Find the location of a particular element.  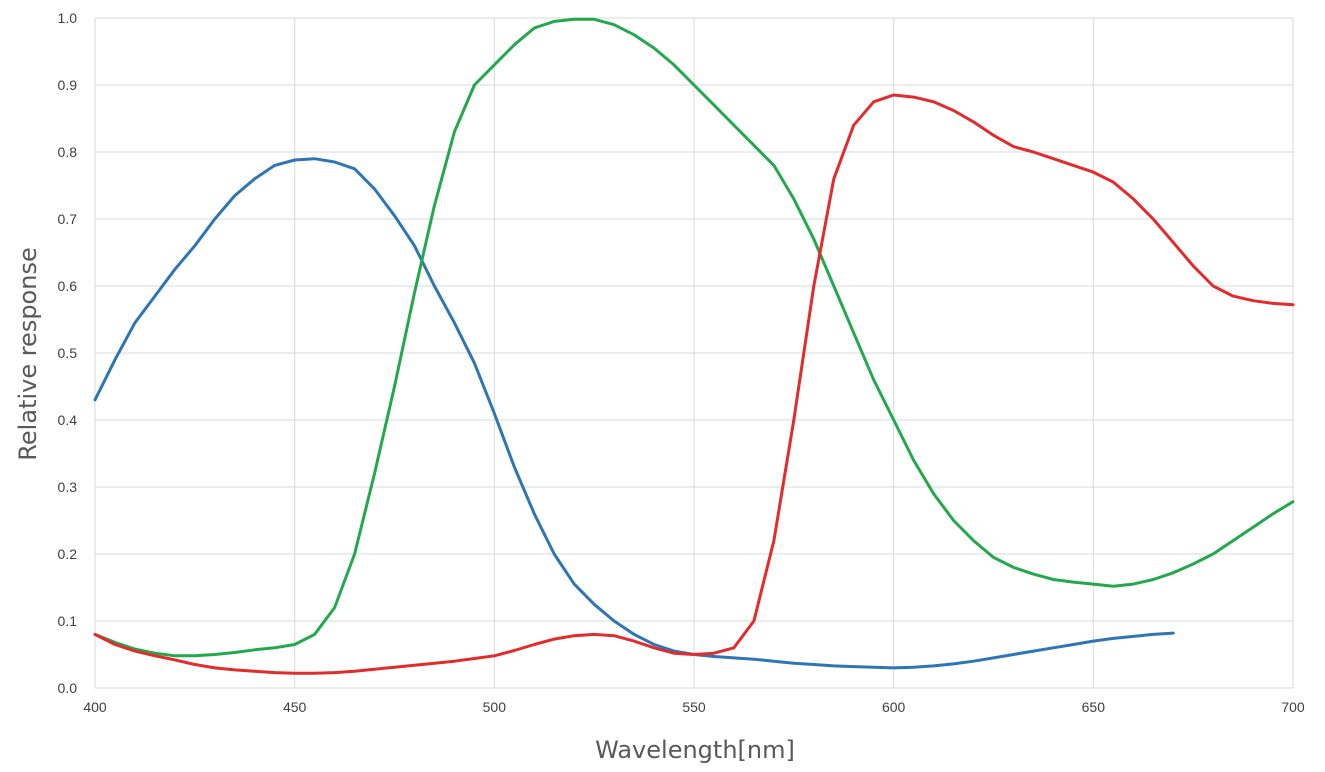

x-tick-label: 600 is located at coordinates (894, 707).